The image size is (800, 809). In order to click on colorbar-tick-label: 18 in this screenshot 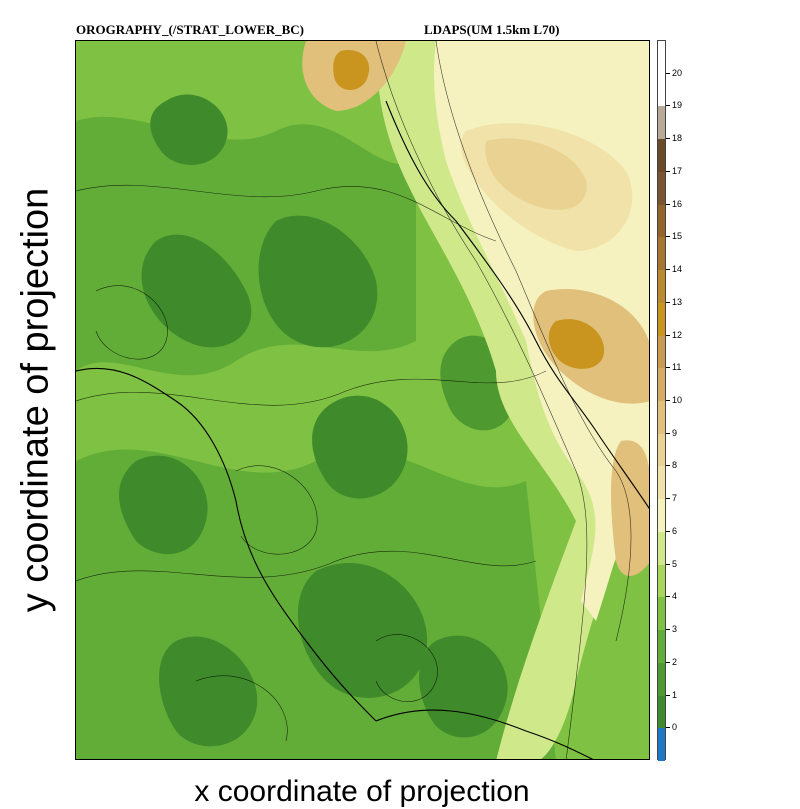, I will do `click(677, 138)`.